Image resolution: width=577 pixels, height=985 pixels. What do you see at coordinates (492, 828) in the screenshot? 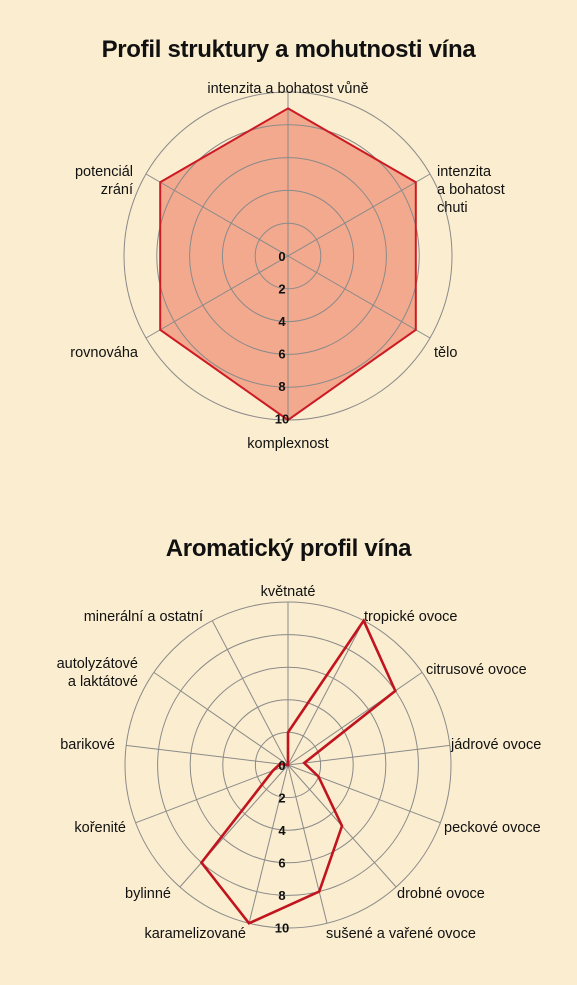
I see `axis-label: peckové ovoce` at bounding box center [492, 828].